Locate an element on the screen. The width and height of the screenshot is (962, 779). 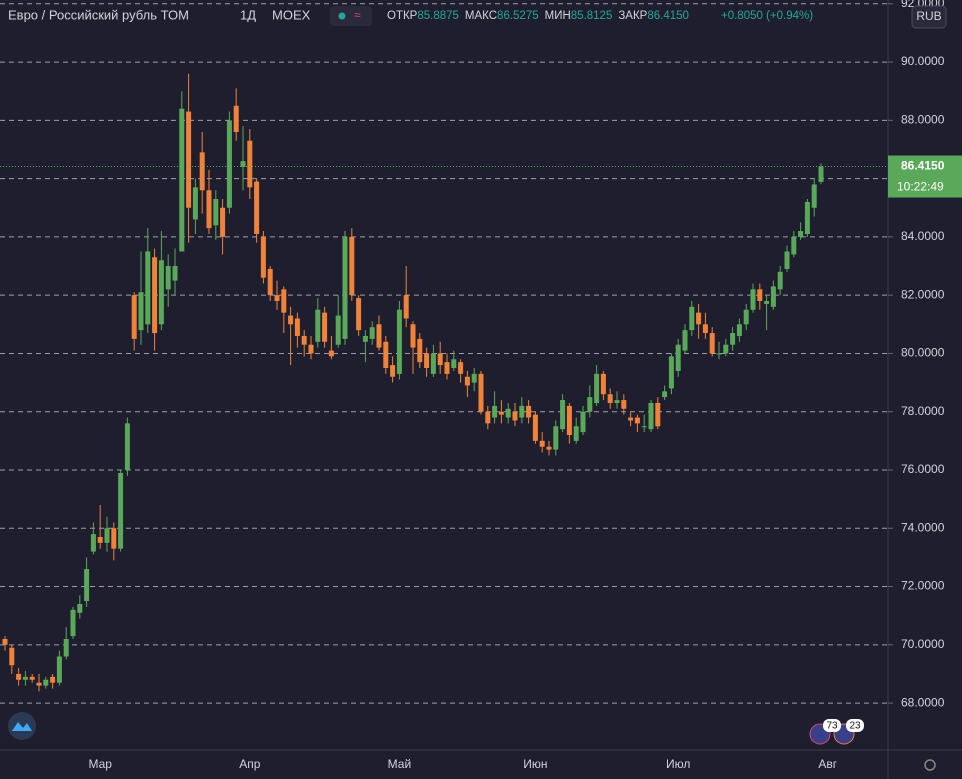
countdown: 10:22:49 is located at coordinates (920, 187).